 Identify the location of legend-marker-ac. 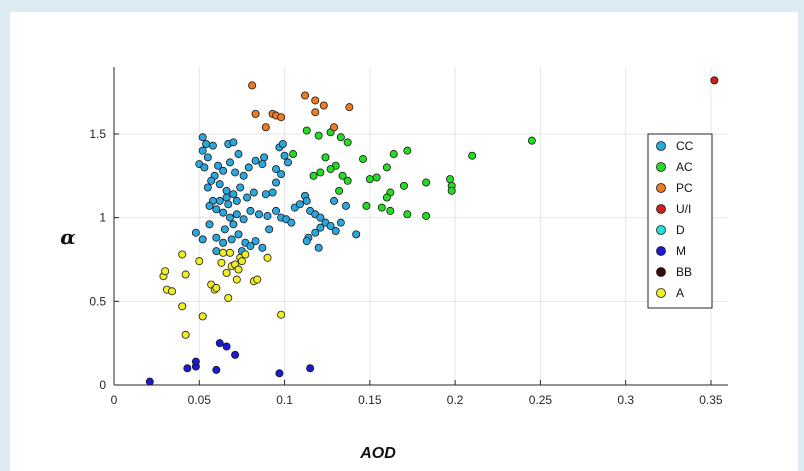
(661, 167).